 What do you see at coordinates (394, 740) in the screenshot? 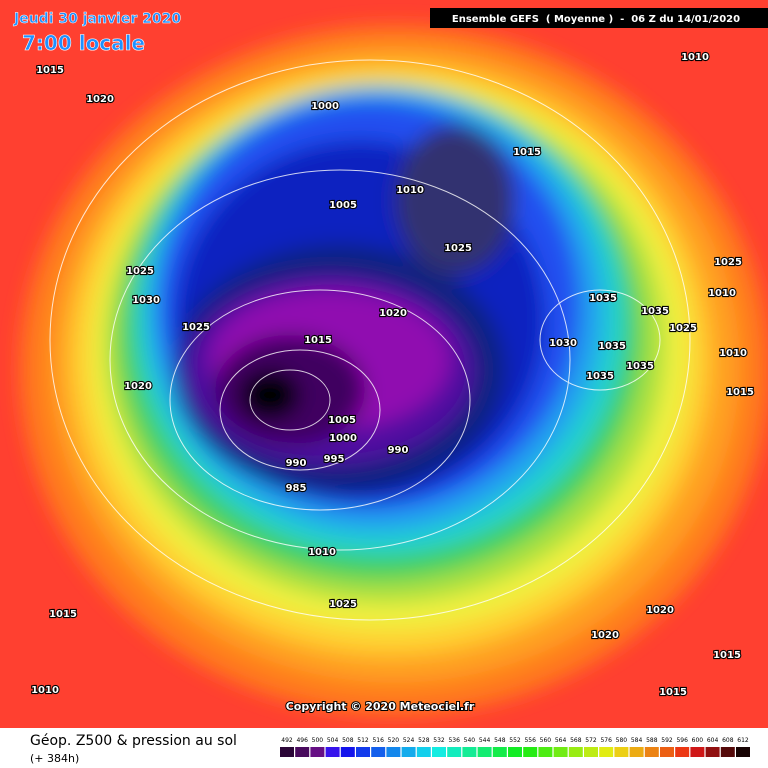
I see `scale-label: 520` at bounding box center [394, 740].